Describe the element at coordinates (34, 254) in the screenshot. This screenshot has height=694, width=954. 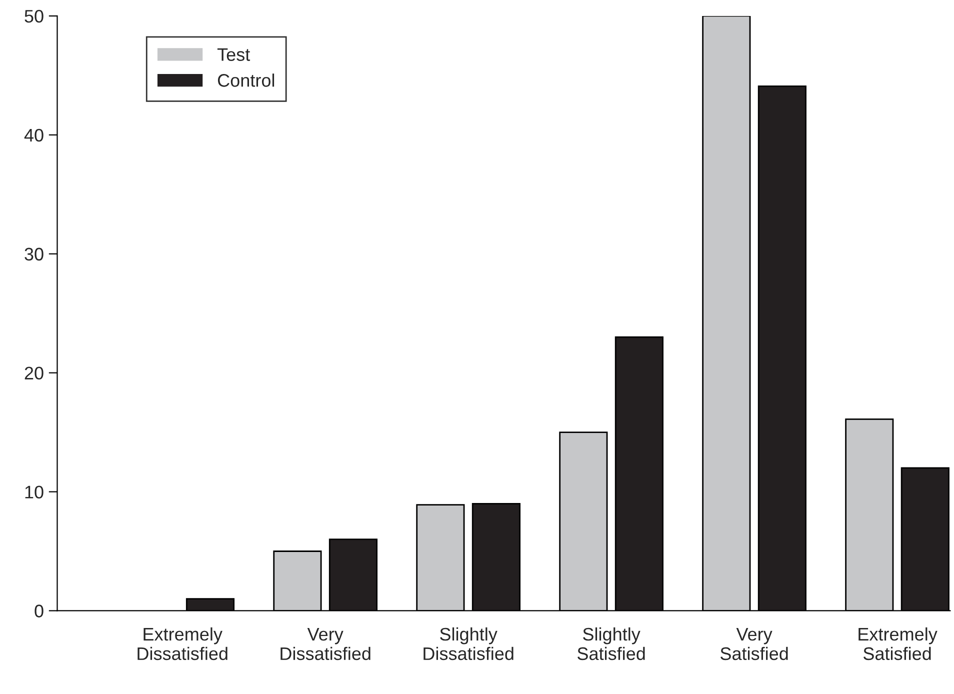
I see `y-tick-label: 30` at that location.